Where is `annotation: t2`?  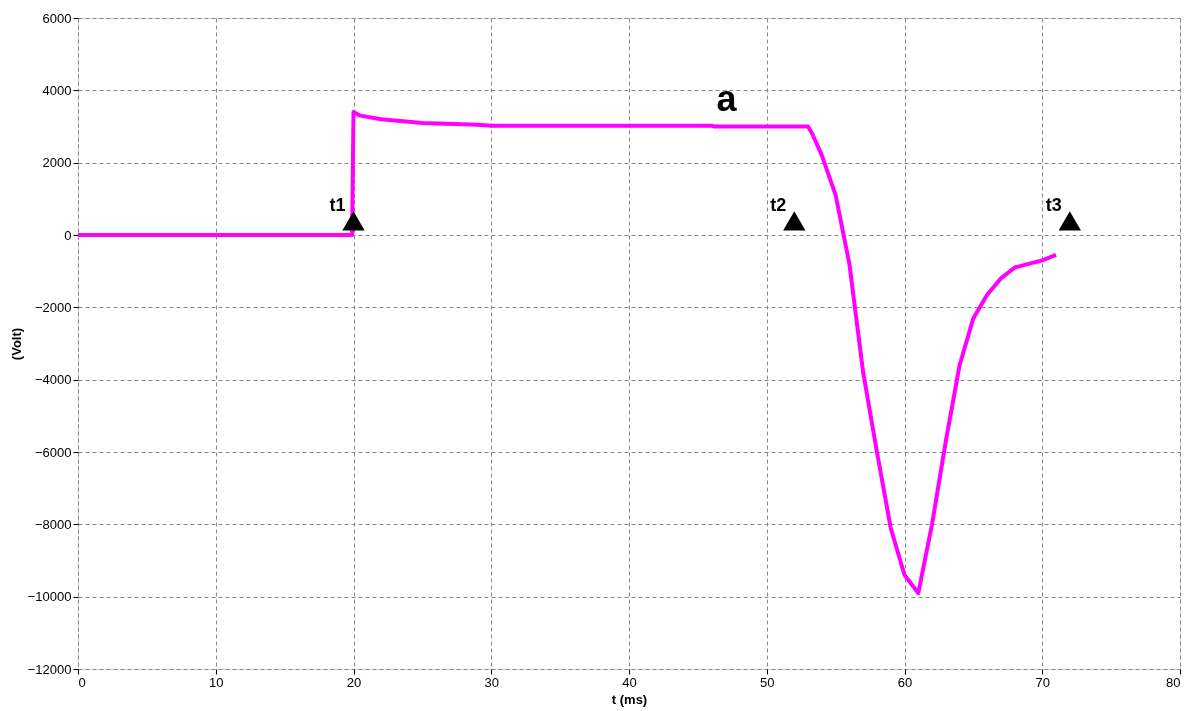 annotation: t2 is located at coordinates (778, 205).